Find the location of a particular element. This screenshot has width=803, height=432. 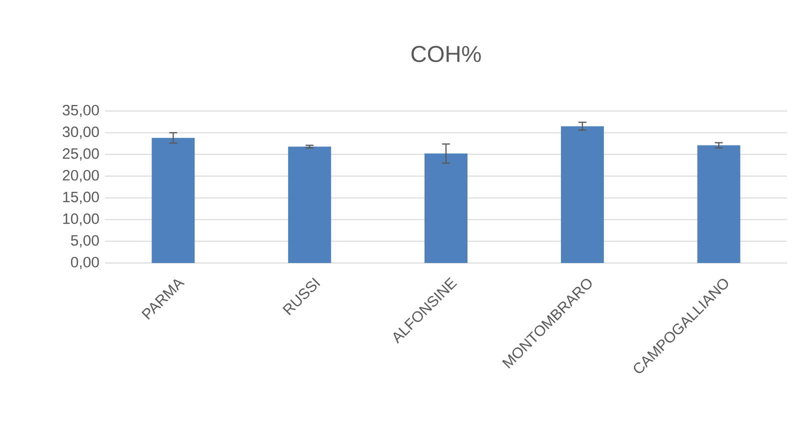

y-tick-label: 35,00 is located at coordinates (80, 111).